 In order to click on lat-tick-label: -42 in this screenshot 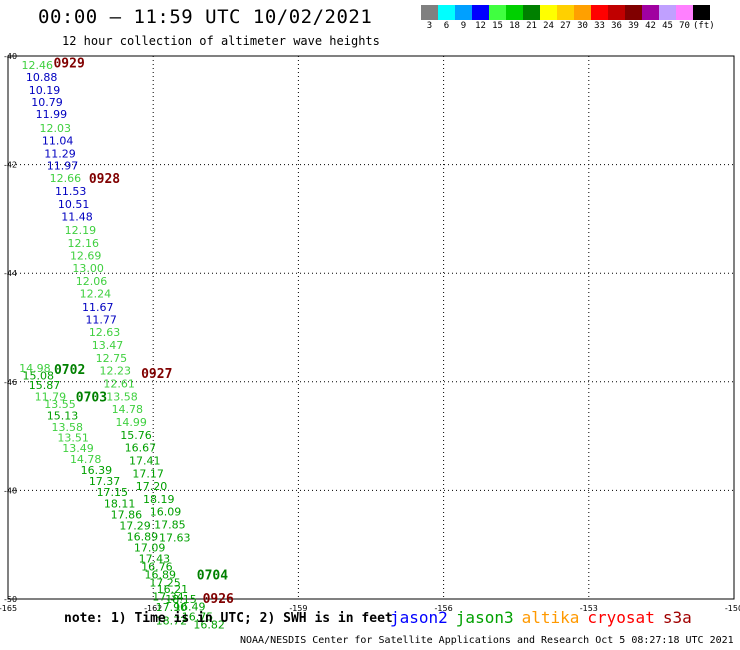, I will do `click(10, 165)`.